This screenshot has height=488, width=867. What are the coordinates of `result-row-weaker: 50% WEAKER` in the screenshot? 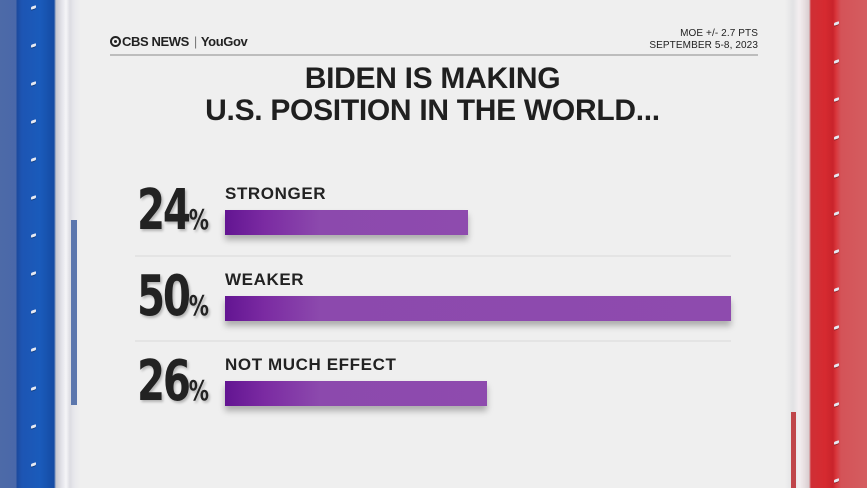 It's located at (435, 303).